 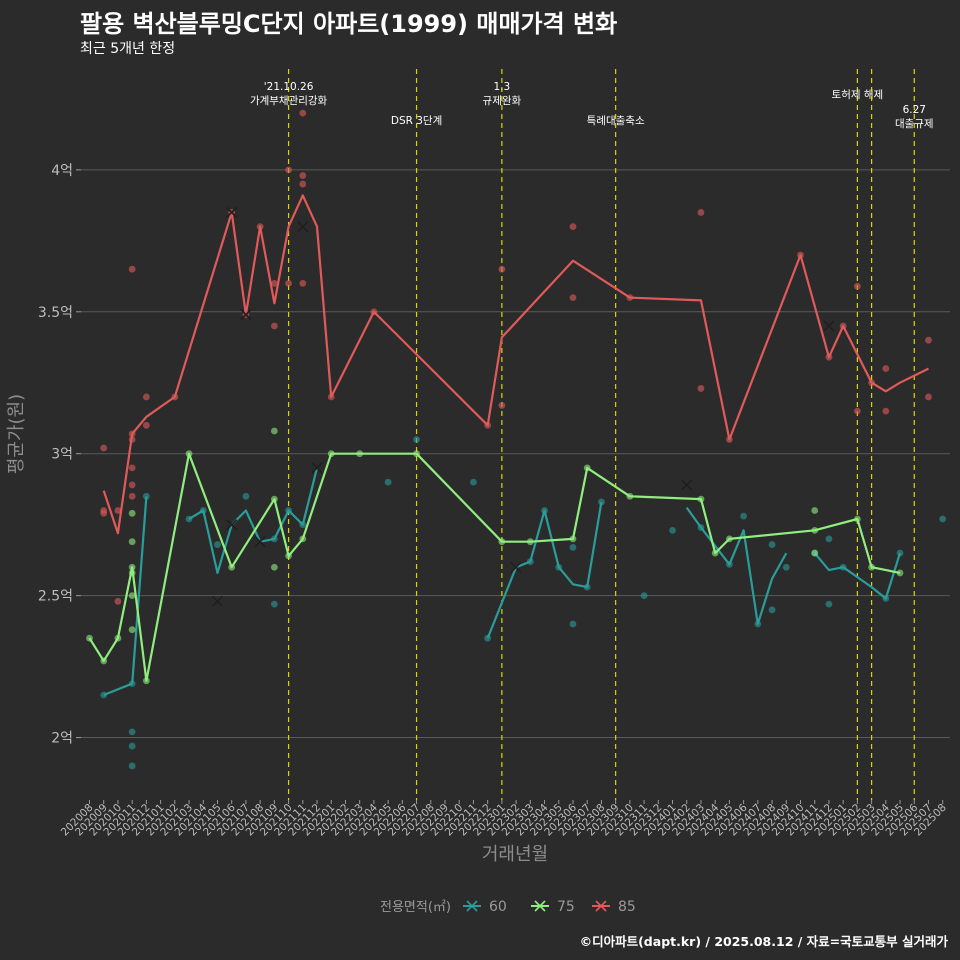 I want to click on event-label: DSR 3단계, so click(x=416, y=121).